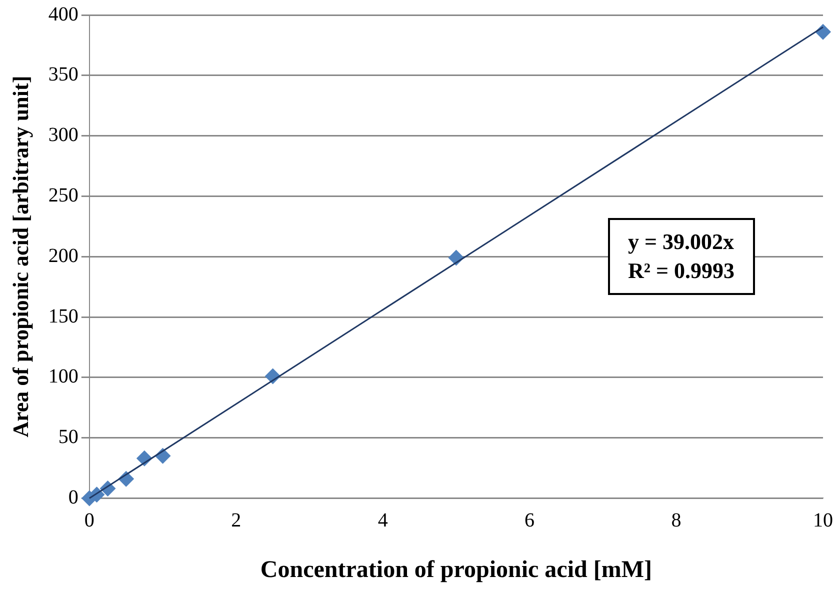  What do you see at coordinates (236, 520) in the screenshot?
I see `x-tick-label: 2` at bounding box center [236, 520].